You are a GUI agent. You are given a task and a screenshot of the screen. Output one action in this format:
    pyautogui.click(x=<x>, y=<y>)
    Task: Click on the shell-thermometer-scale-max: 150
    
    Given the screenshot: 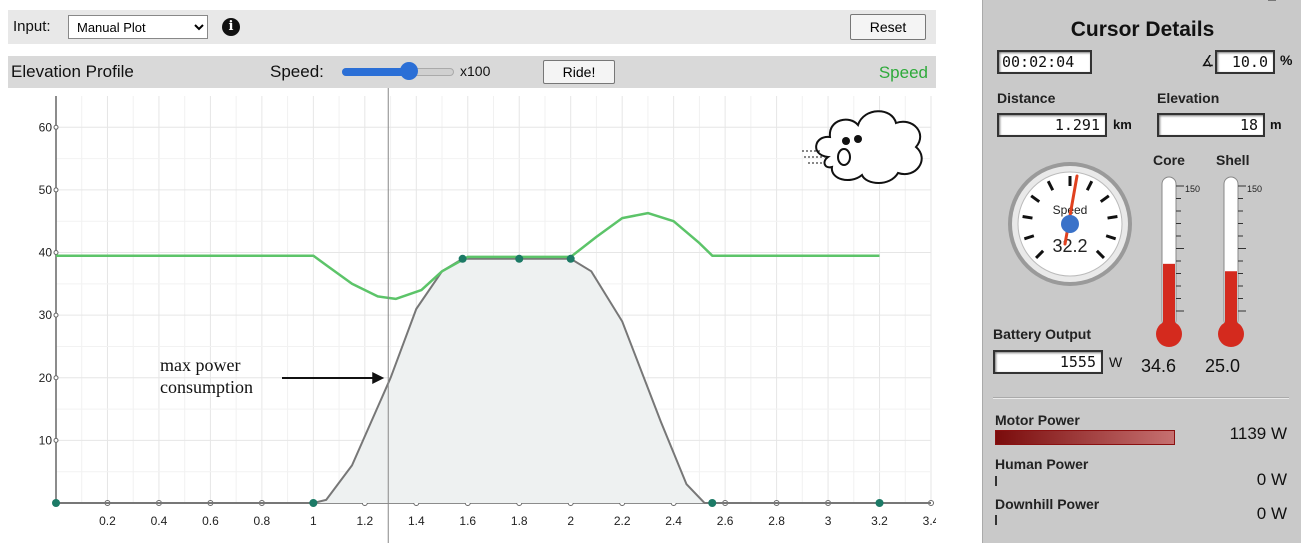 What is the action you would take?
    pyautogui.click(x=1254, y=189)
    